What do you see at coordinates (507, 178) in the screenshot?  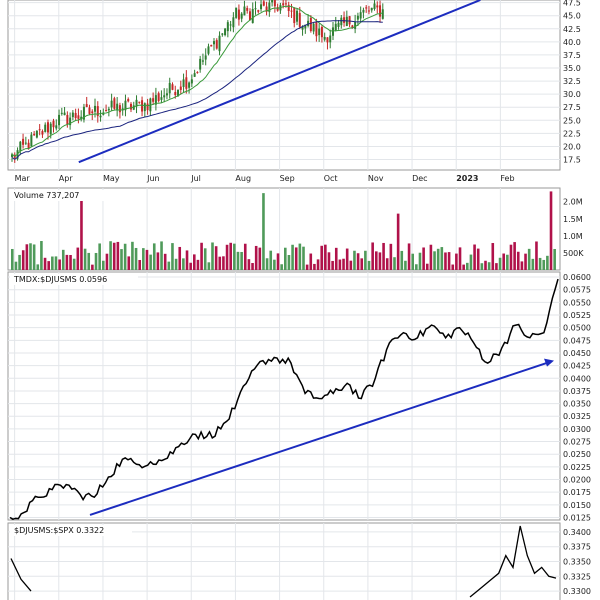 I see `month-label: Feb` at bounding box center [507, 178].